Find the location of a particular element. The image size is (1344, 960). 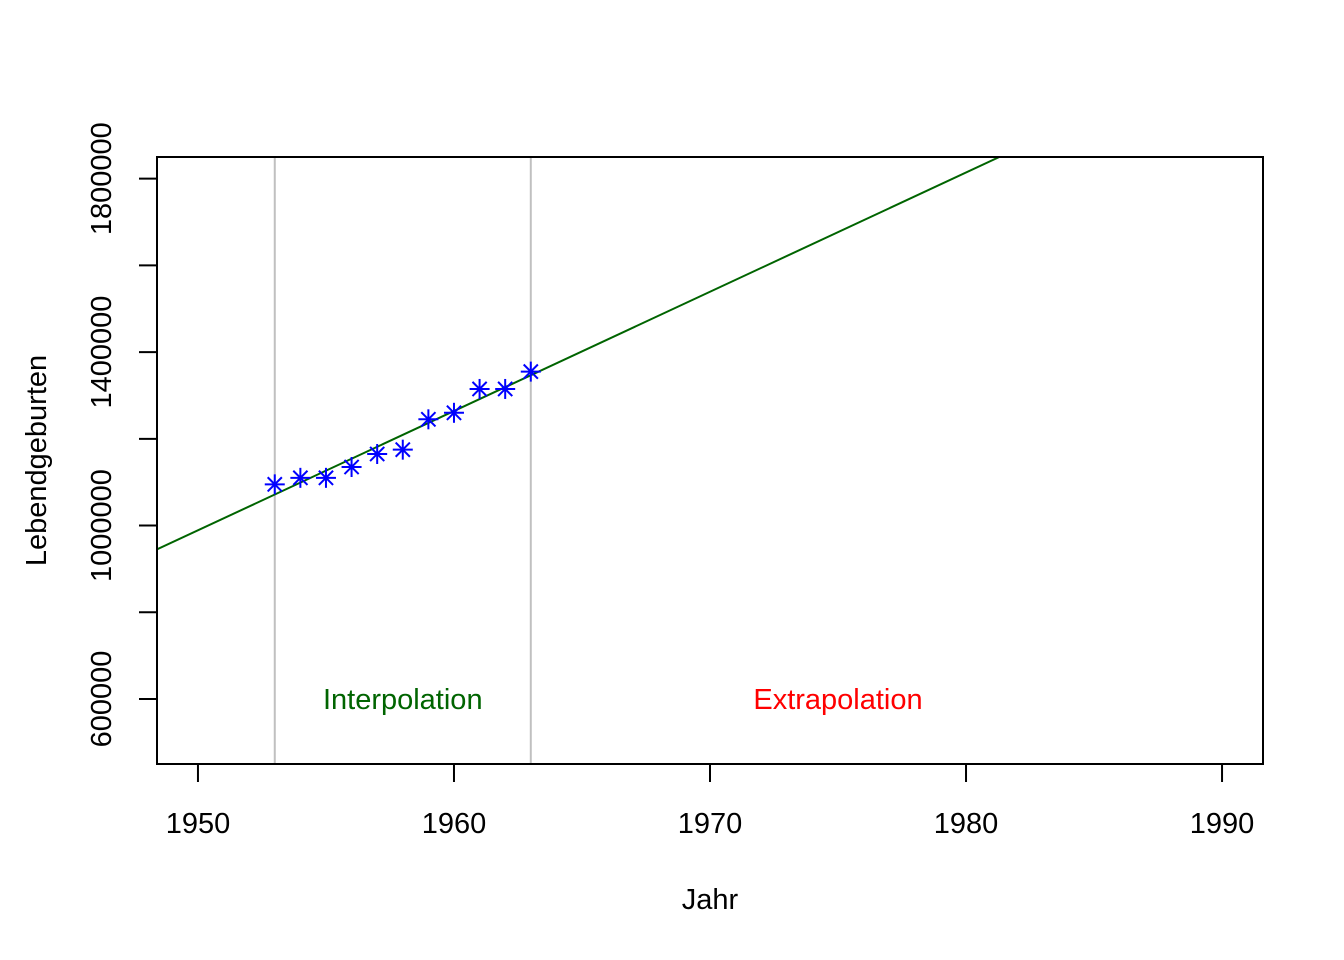

x-tick-label: 1990 is located at coordinates (1222, 824).